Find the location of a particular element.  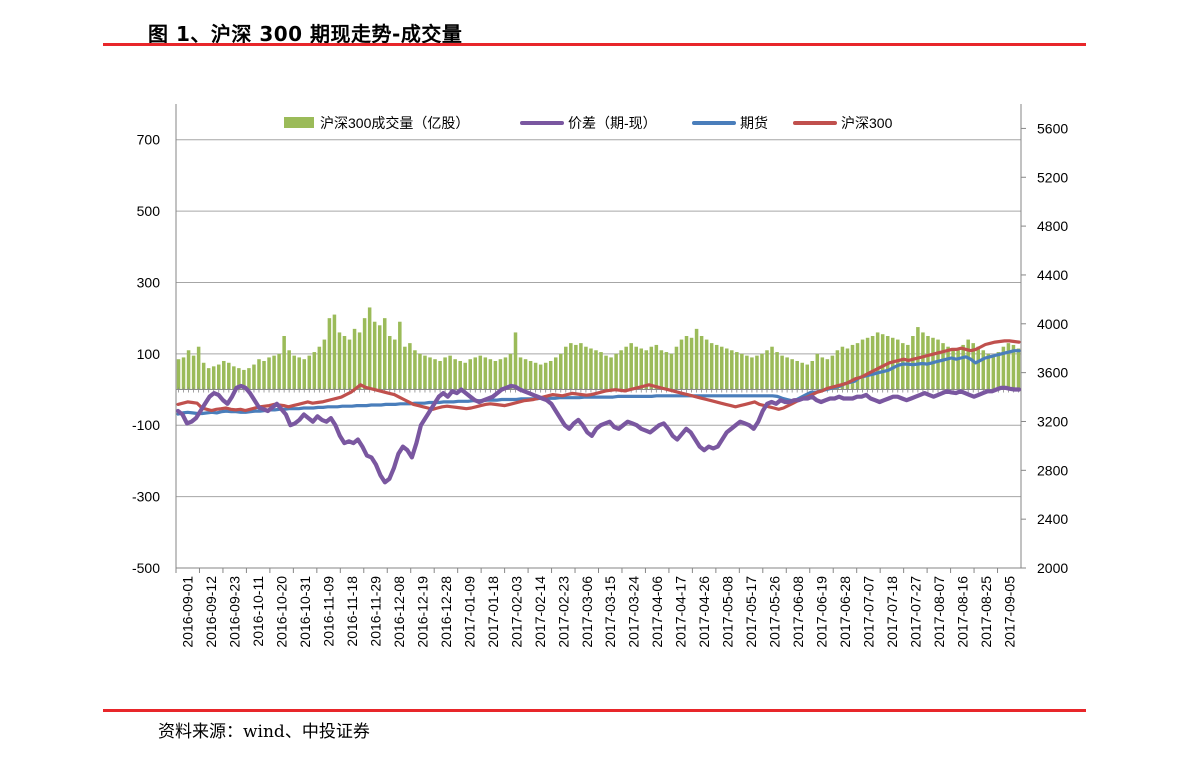

x-tick-label: 2017-03-15 is located at coordinates (610, 612).